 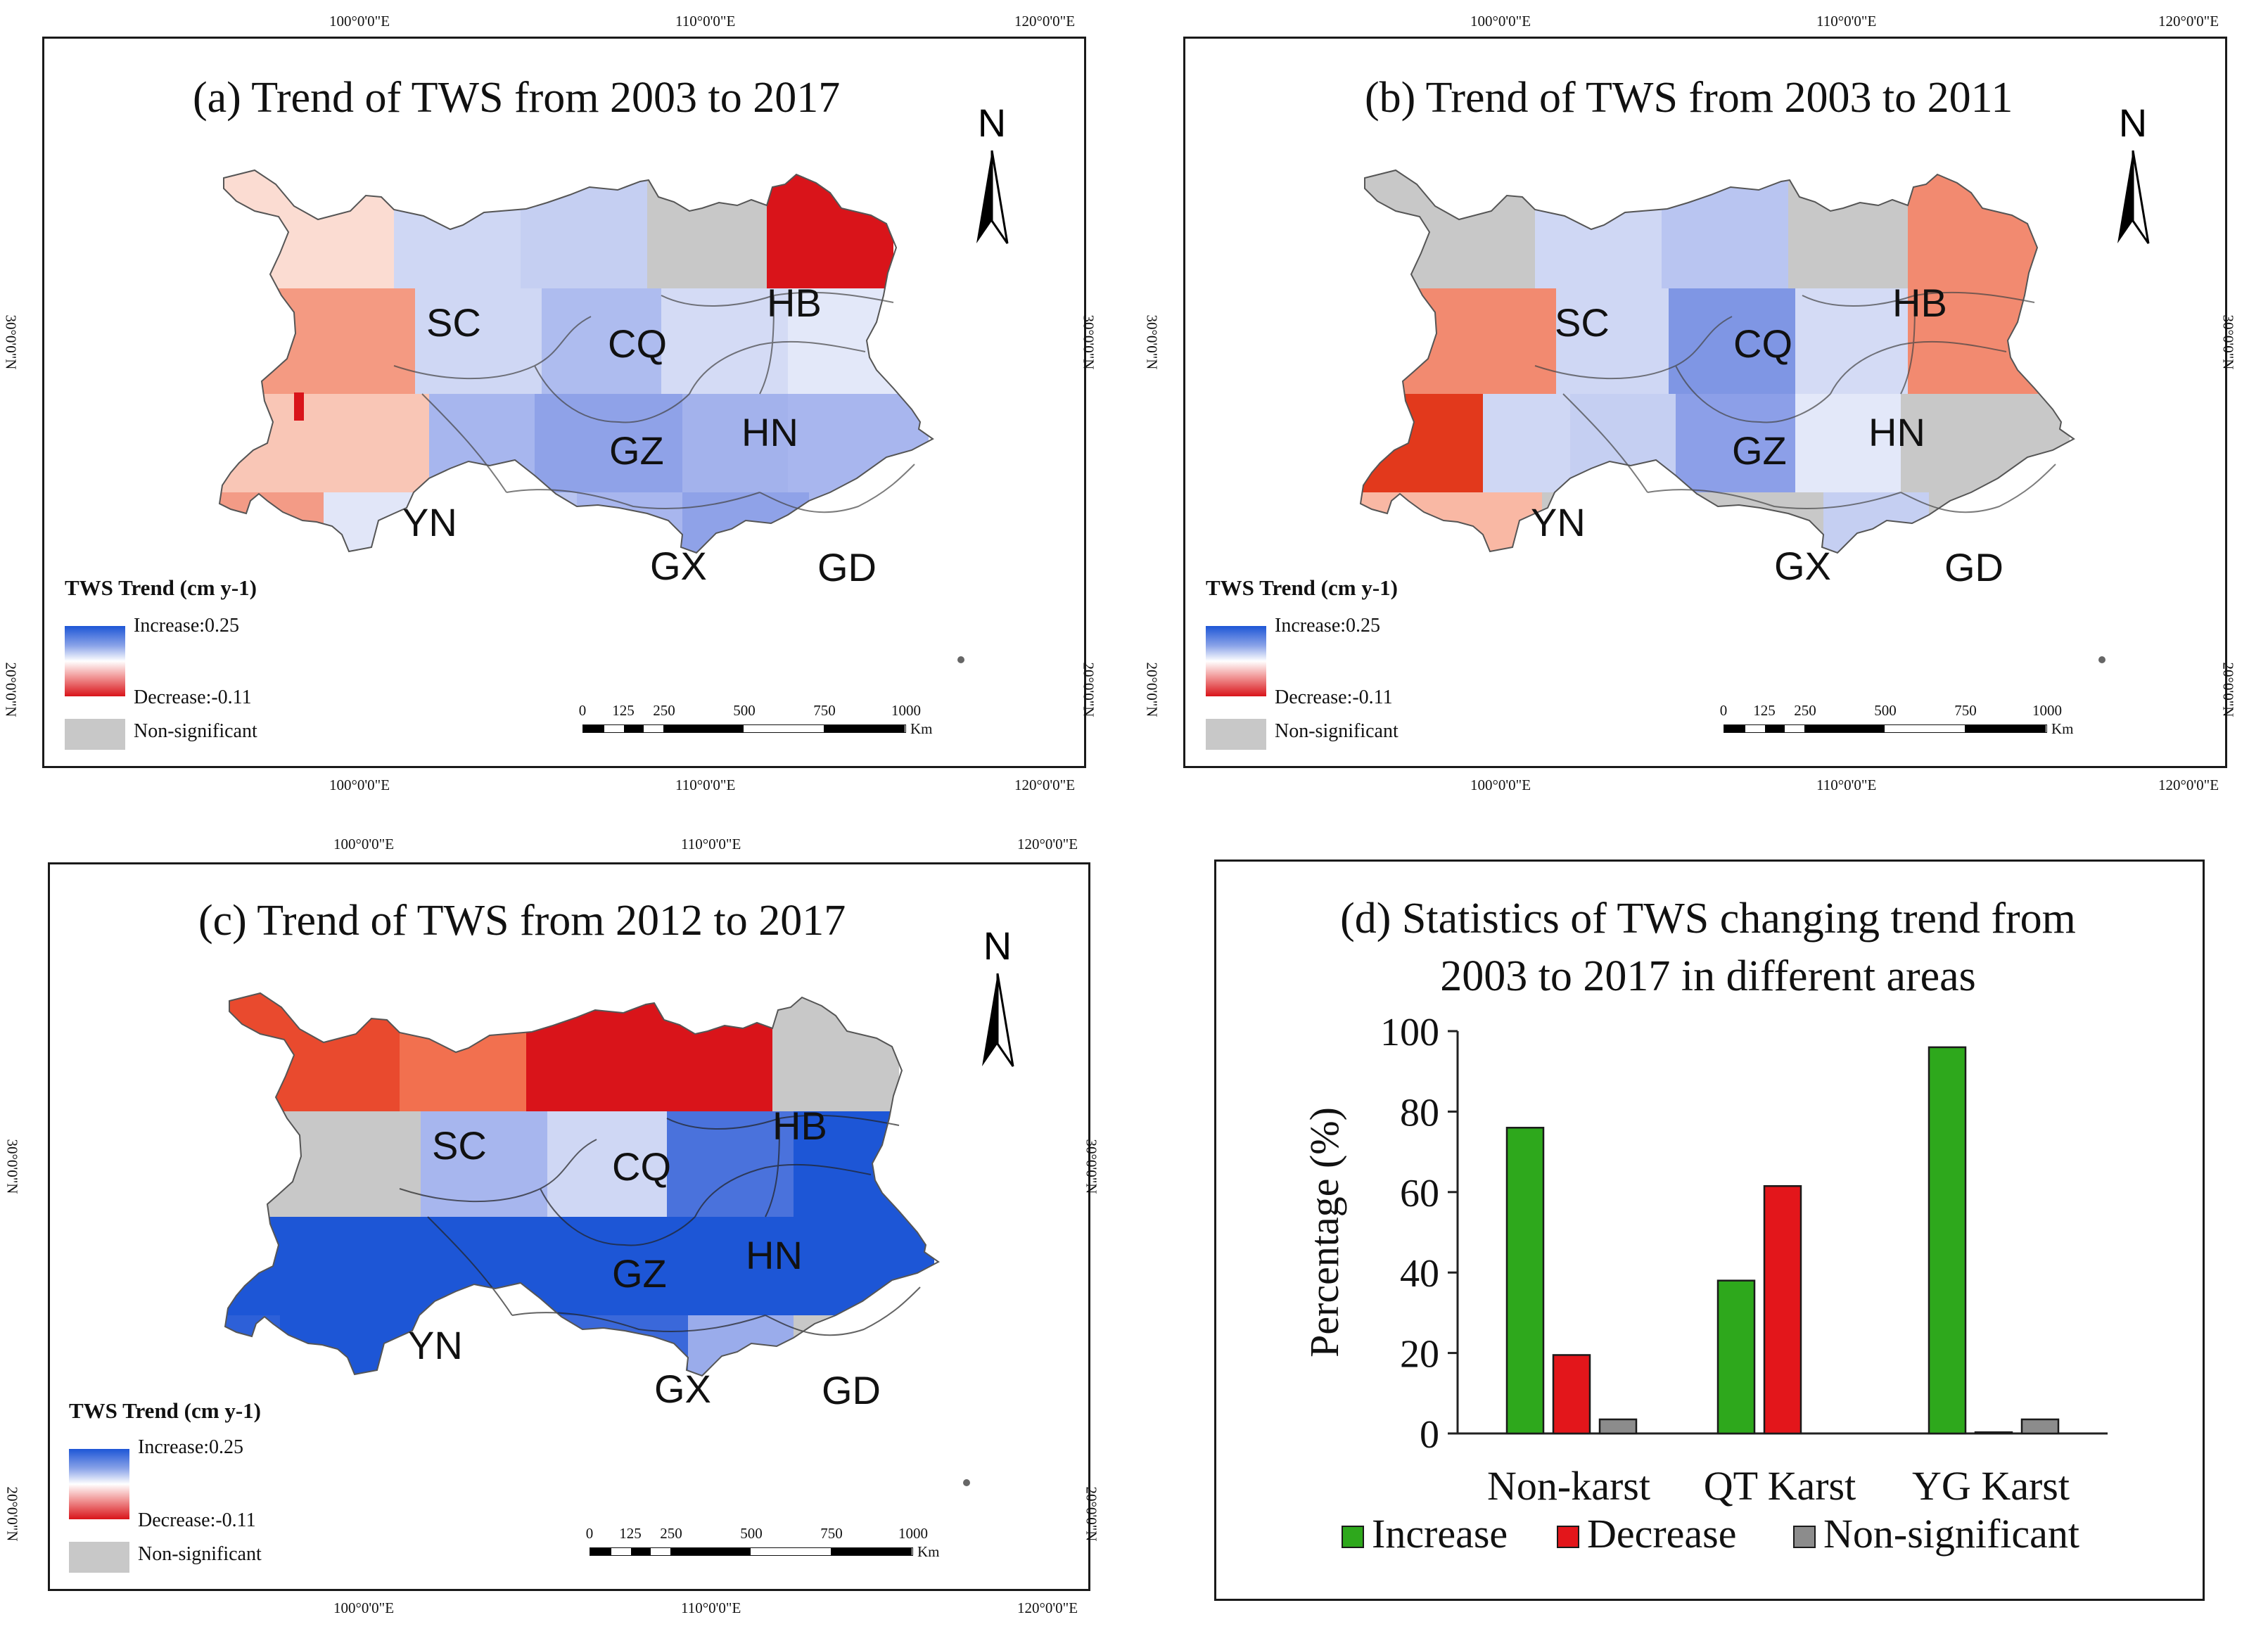 I want to click on province-label-gd: GD, so click(x=1973, y=567).